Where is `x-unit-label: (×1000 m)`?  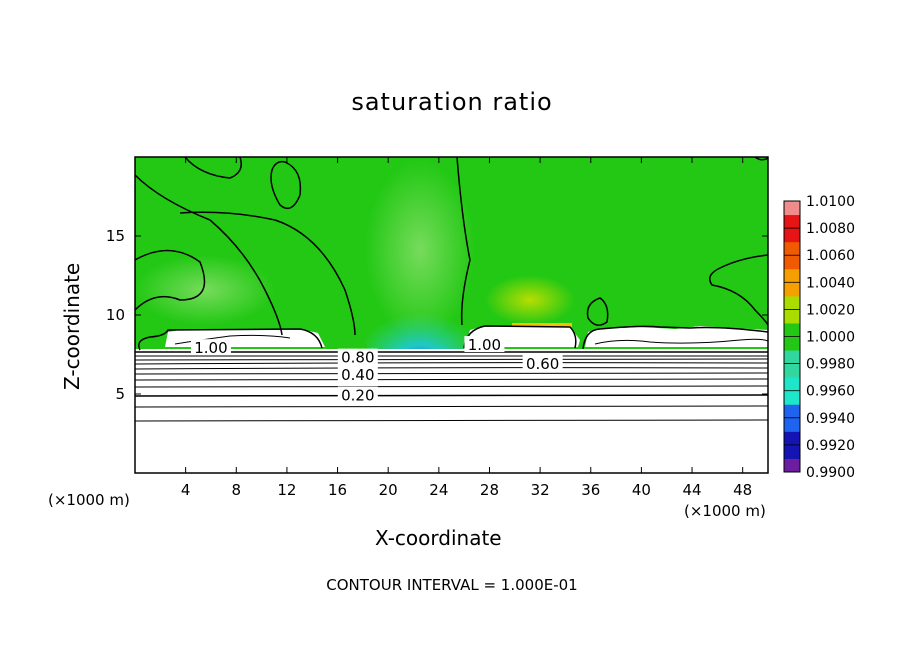 x-unit-label: (×1000 m) is located at coordinates (89, 500).